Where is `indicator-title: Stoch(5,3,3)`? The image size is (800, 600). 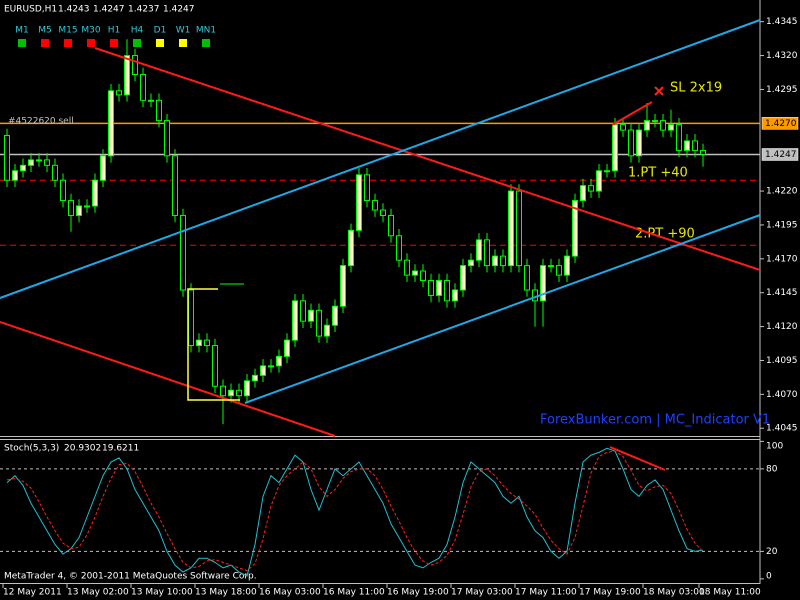 indicator-title: Stoch(5,3,3) is located at coordinates (31, 449).